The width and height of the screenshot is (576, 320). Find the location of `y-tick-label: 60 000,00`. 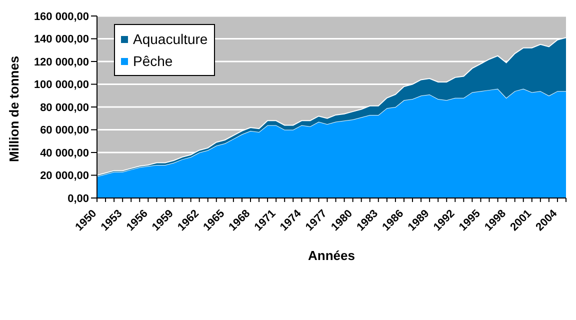

y-tick-label: 60 000,00 is located at coordinates (64, 130).